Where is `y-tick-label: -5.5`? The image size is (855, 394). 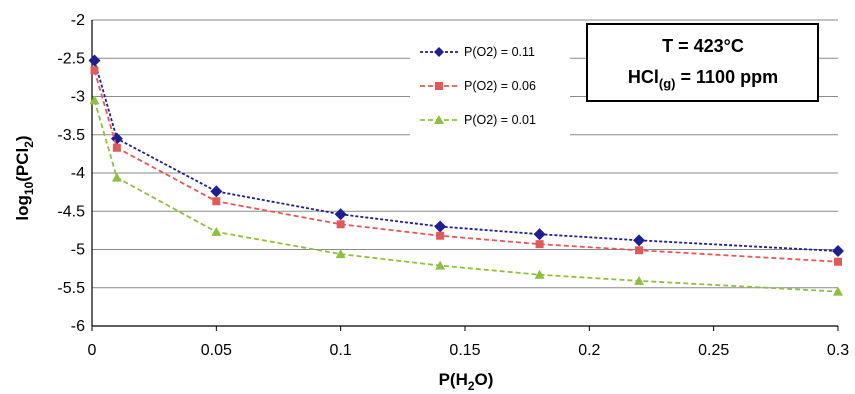
y-tick-label: -5.5 is located at coordinates (71, 288).